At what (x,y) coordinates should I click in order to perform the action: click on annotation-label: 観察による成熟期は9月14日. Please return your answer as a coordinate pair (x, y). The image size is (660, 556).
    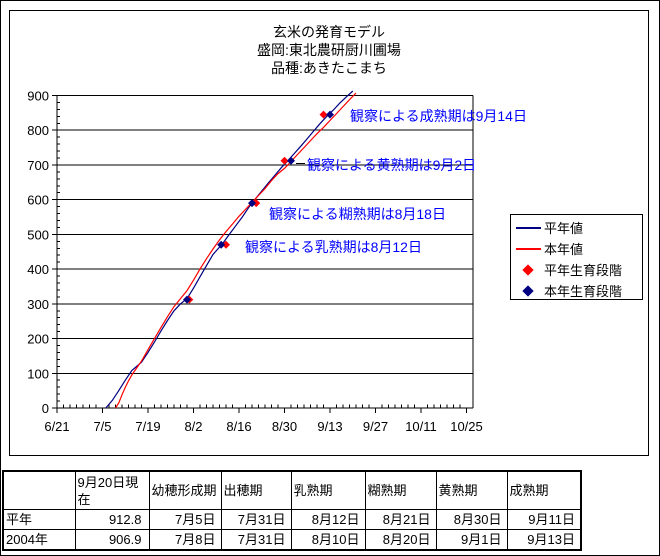
    Looking at the image, I should click on (438, 116).